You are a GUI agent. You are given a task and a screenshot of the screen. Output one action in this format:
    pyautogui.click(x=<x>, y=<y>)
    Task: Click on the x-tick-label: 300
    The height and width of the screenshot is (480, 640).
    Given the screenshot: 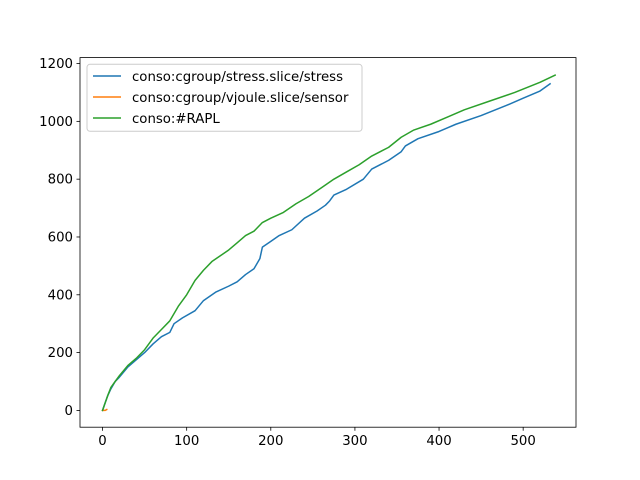 What is the action you would take?
    pyautogui.click(x=354, y=441)
    